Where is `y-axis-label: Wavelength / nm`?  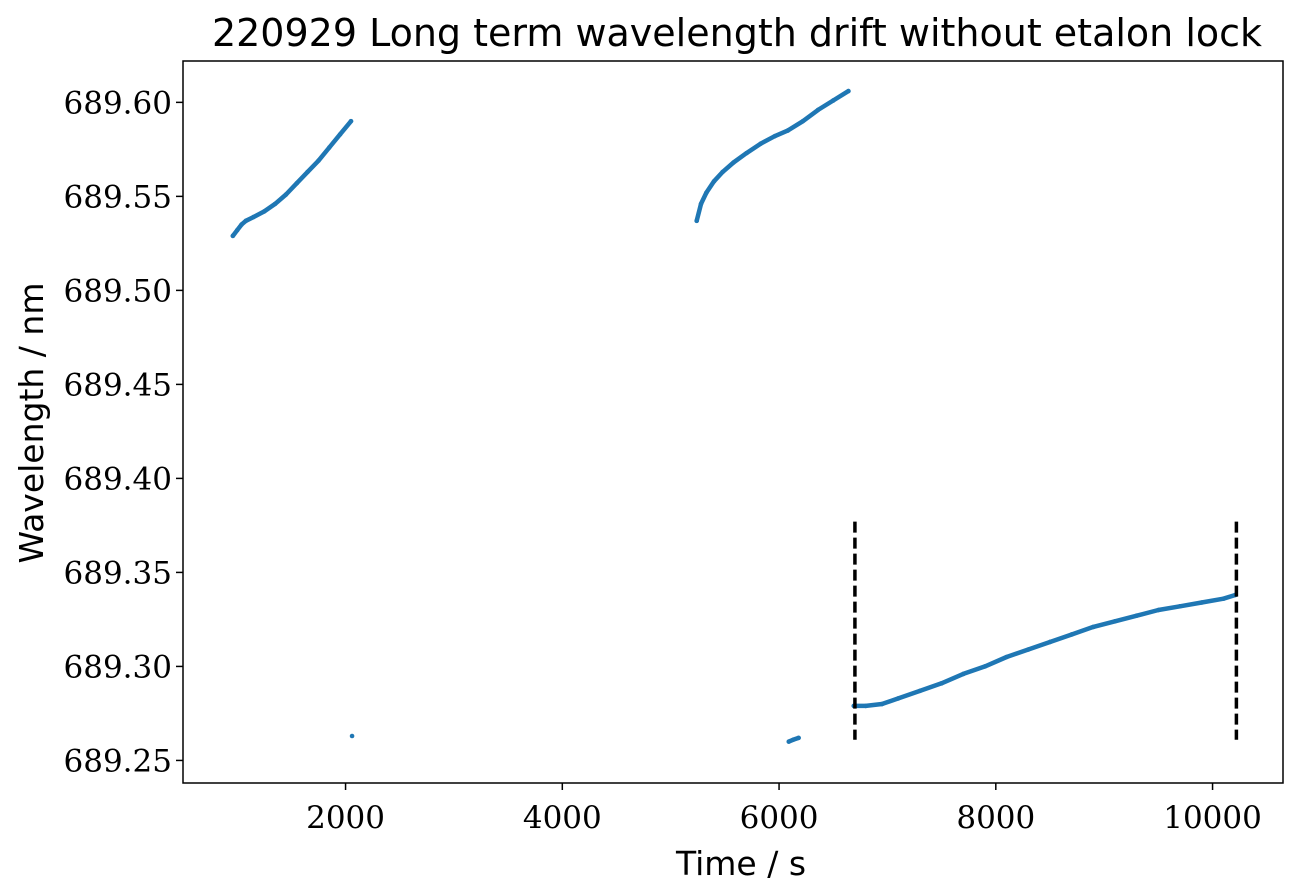
y-axis-label: Wavelength / nm is located at coordinates (31, 423).